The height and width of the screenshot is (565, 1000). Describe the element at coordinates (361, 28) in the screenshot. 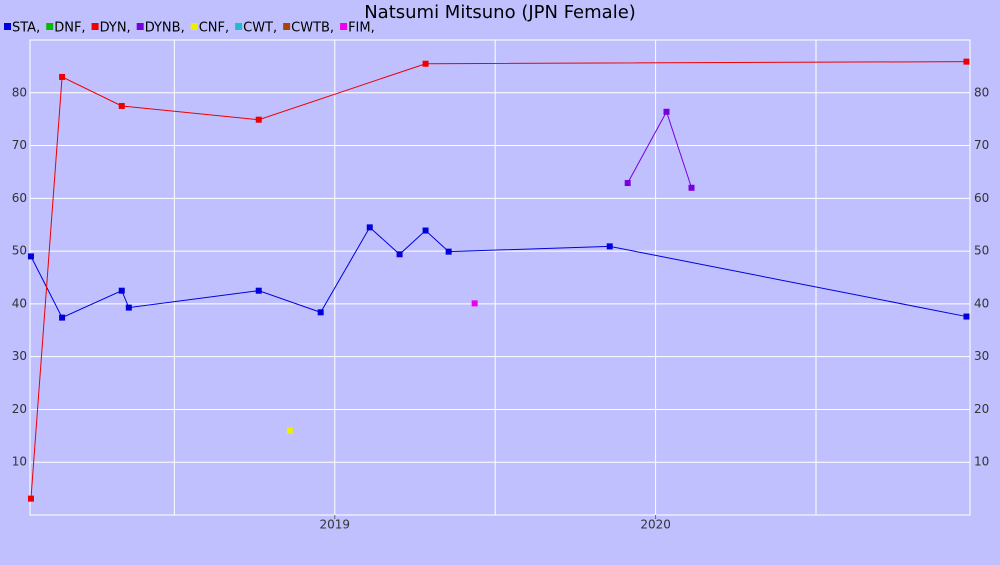

I see `legend-label: FIM,` at that location.